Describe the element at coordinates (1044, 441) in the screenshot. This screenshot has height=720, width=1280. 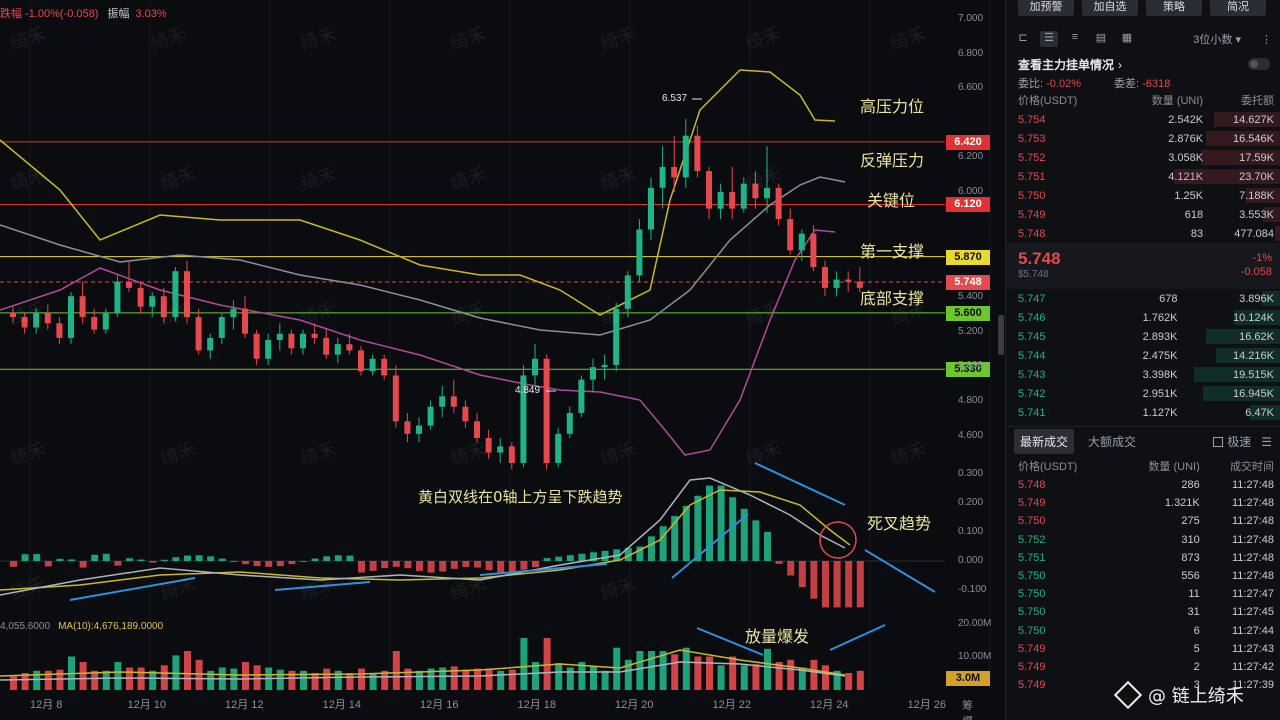
I see `tab-latest-trades: 最新成交` at that location.